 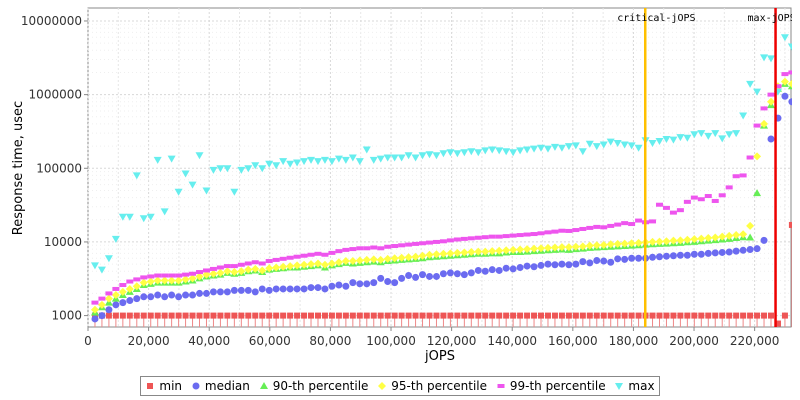 I want to click on x-tick-label: 60,000, so click(x=270, y=341).